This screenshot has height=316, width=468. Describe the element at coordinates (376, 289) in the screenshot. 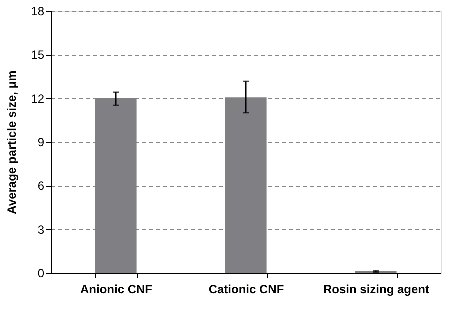

I see `x-tick-label: Rosin sizing agent` at that location.